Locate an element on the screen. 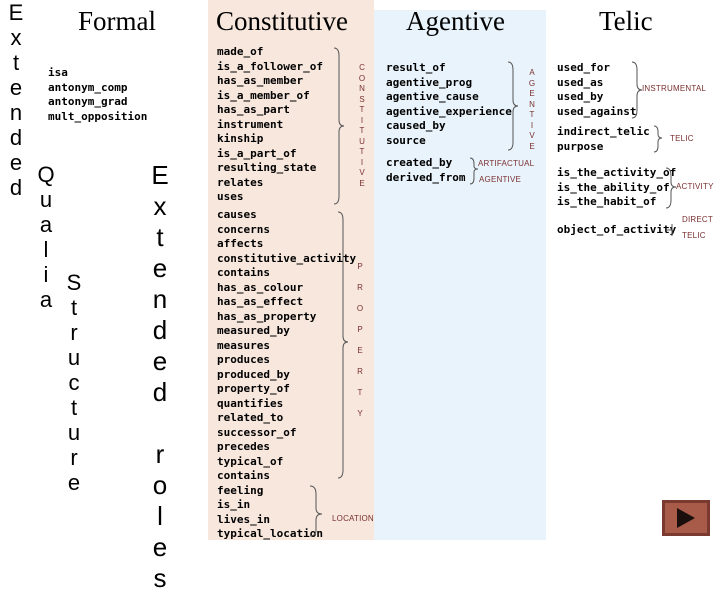  list-item: concerns is located at coordinates (243, 229).